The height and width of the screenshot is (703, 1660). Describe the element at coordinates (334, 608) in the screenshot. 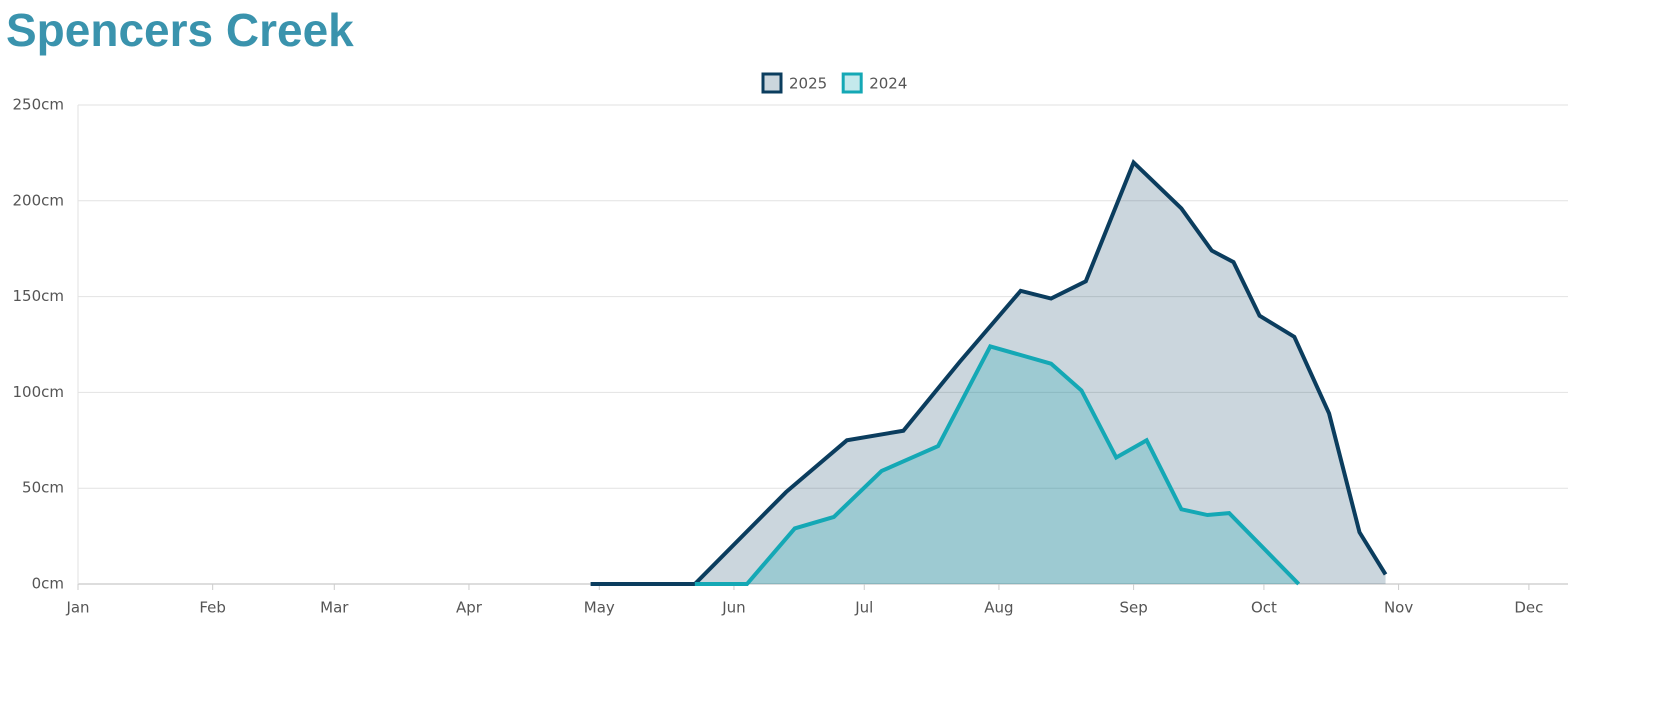

I see `x-tick-label: Mar` at that location.